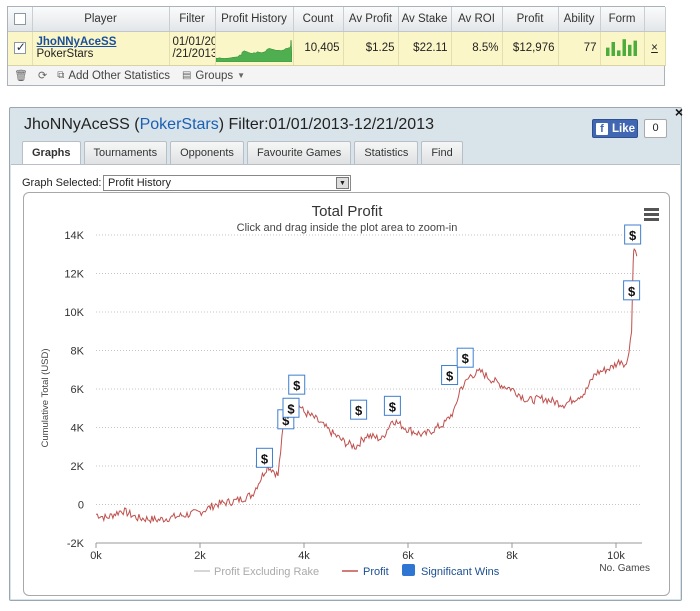 This screenshot has width=700, height=611. I want to click on checkbox-icon, so click(19, 18).